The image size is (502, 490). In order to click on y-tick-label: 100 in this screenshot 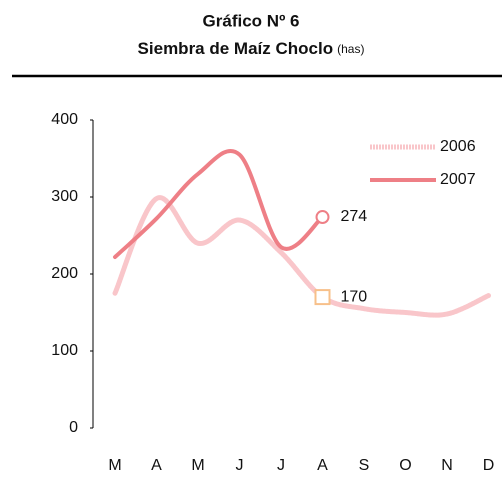, I will do `click(64, 350)`.